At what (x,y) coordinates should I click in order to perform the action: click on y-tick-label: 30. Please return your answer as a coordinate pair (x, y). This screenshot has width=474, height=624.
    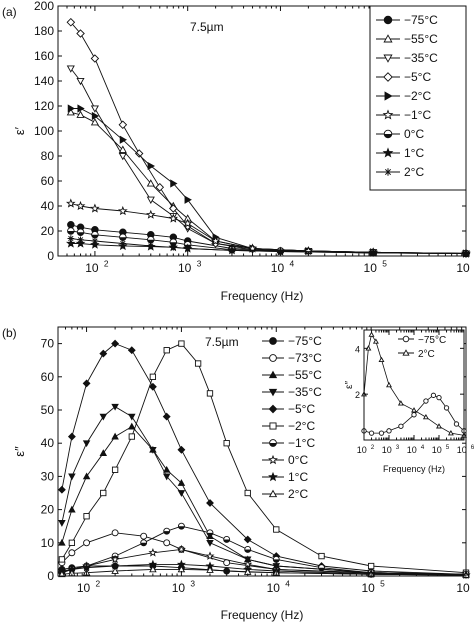
    Looking at the image, I should click on (48, 476).